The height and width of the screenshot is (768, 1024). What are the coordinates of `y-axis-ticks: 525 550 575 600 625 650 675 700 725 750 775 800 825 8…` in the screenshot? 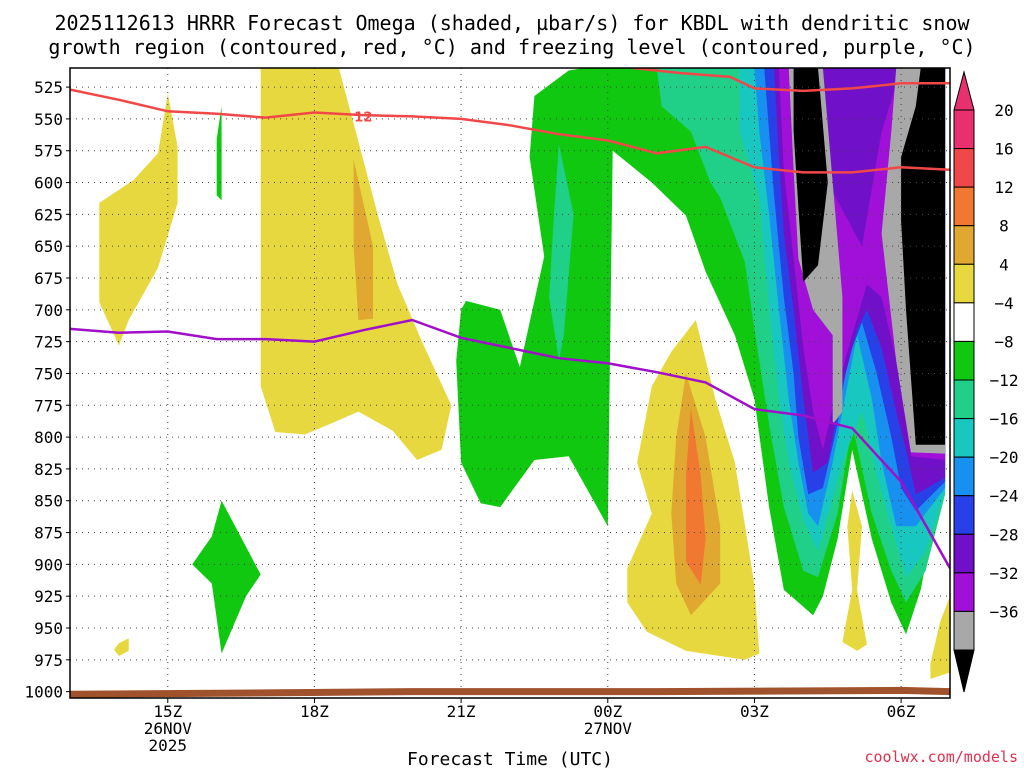 It's located at (47, 390).